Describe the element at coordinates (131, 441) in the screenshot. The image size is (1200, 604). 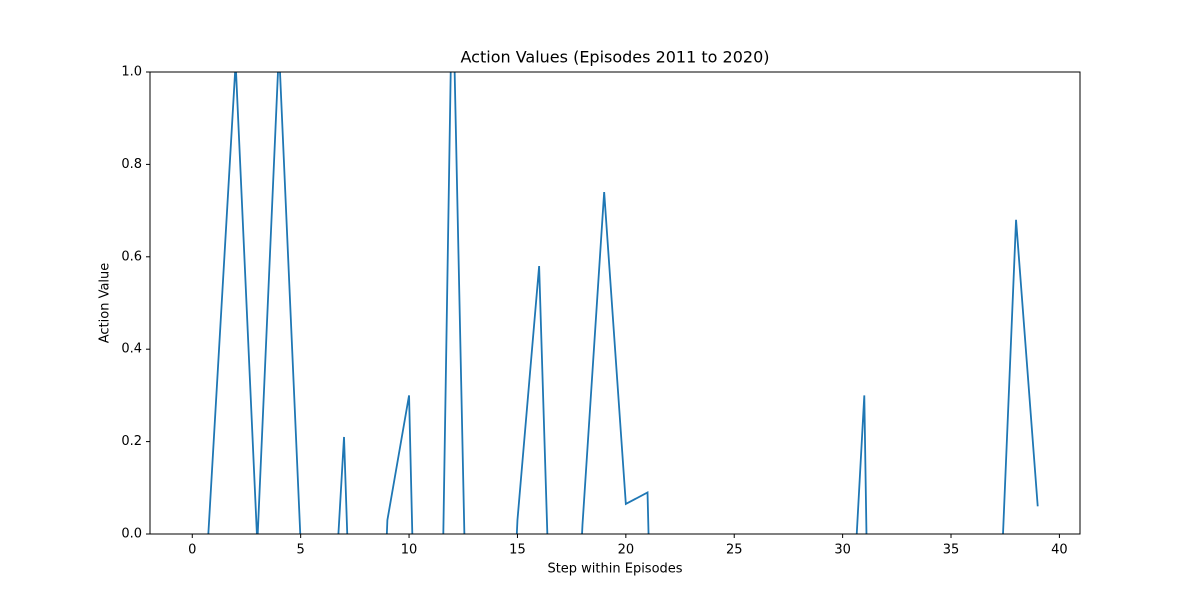
I see `y-tick-label: 0.2` at that location.